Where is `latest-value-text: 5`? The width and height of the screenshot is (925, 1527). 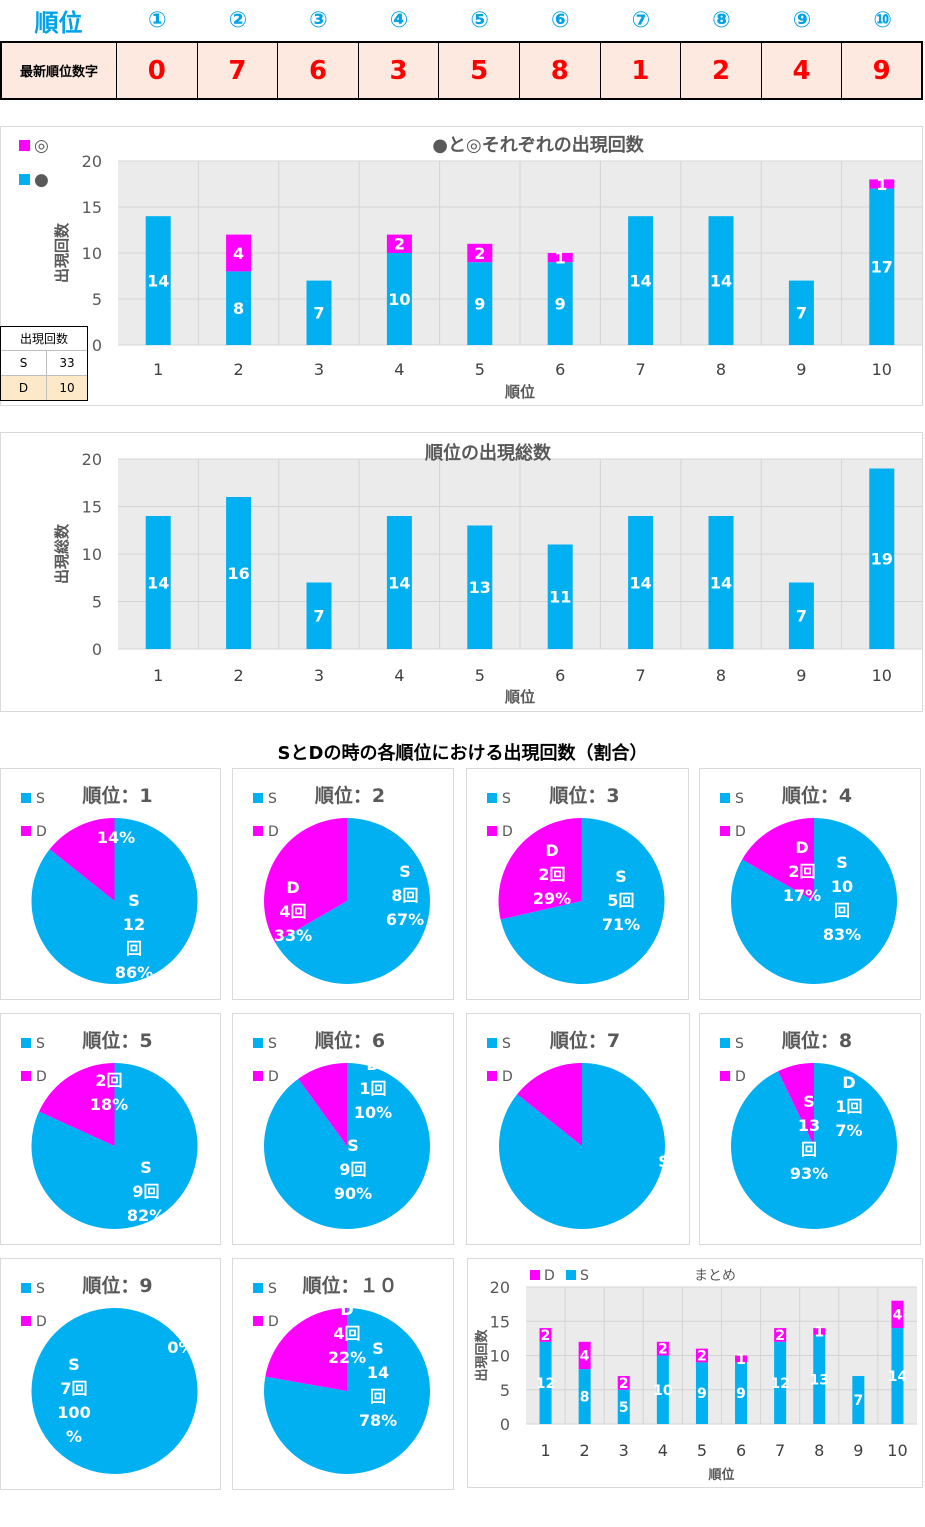 latest-value-text: 5 is located at coordinates (479, 70).